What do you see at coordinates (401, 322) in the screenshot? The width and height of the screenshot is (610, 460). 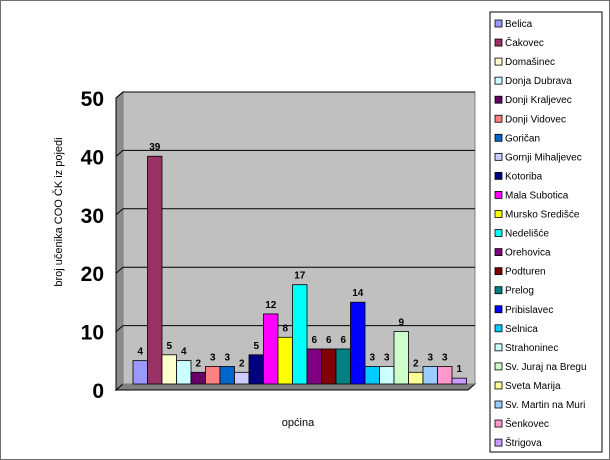 I see `data-label: 9` at bounding box center [401, 322].